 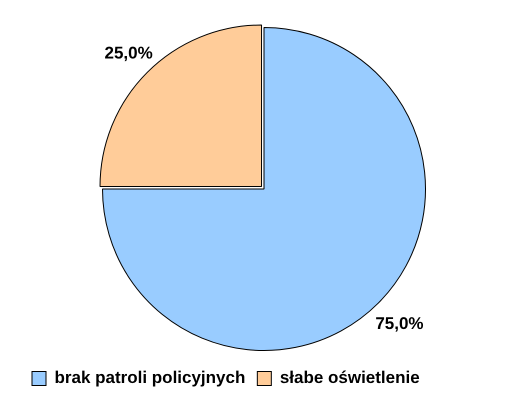 What do you see at coordinates (350, 378) in the screenshot?
I see `legend-label: słabe oświetlenie` at bounding box center [350, 378].